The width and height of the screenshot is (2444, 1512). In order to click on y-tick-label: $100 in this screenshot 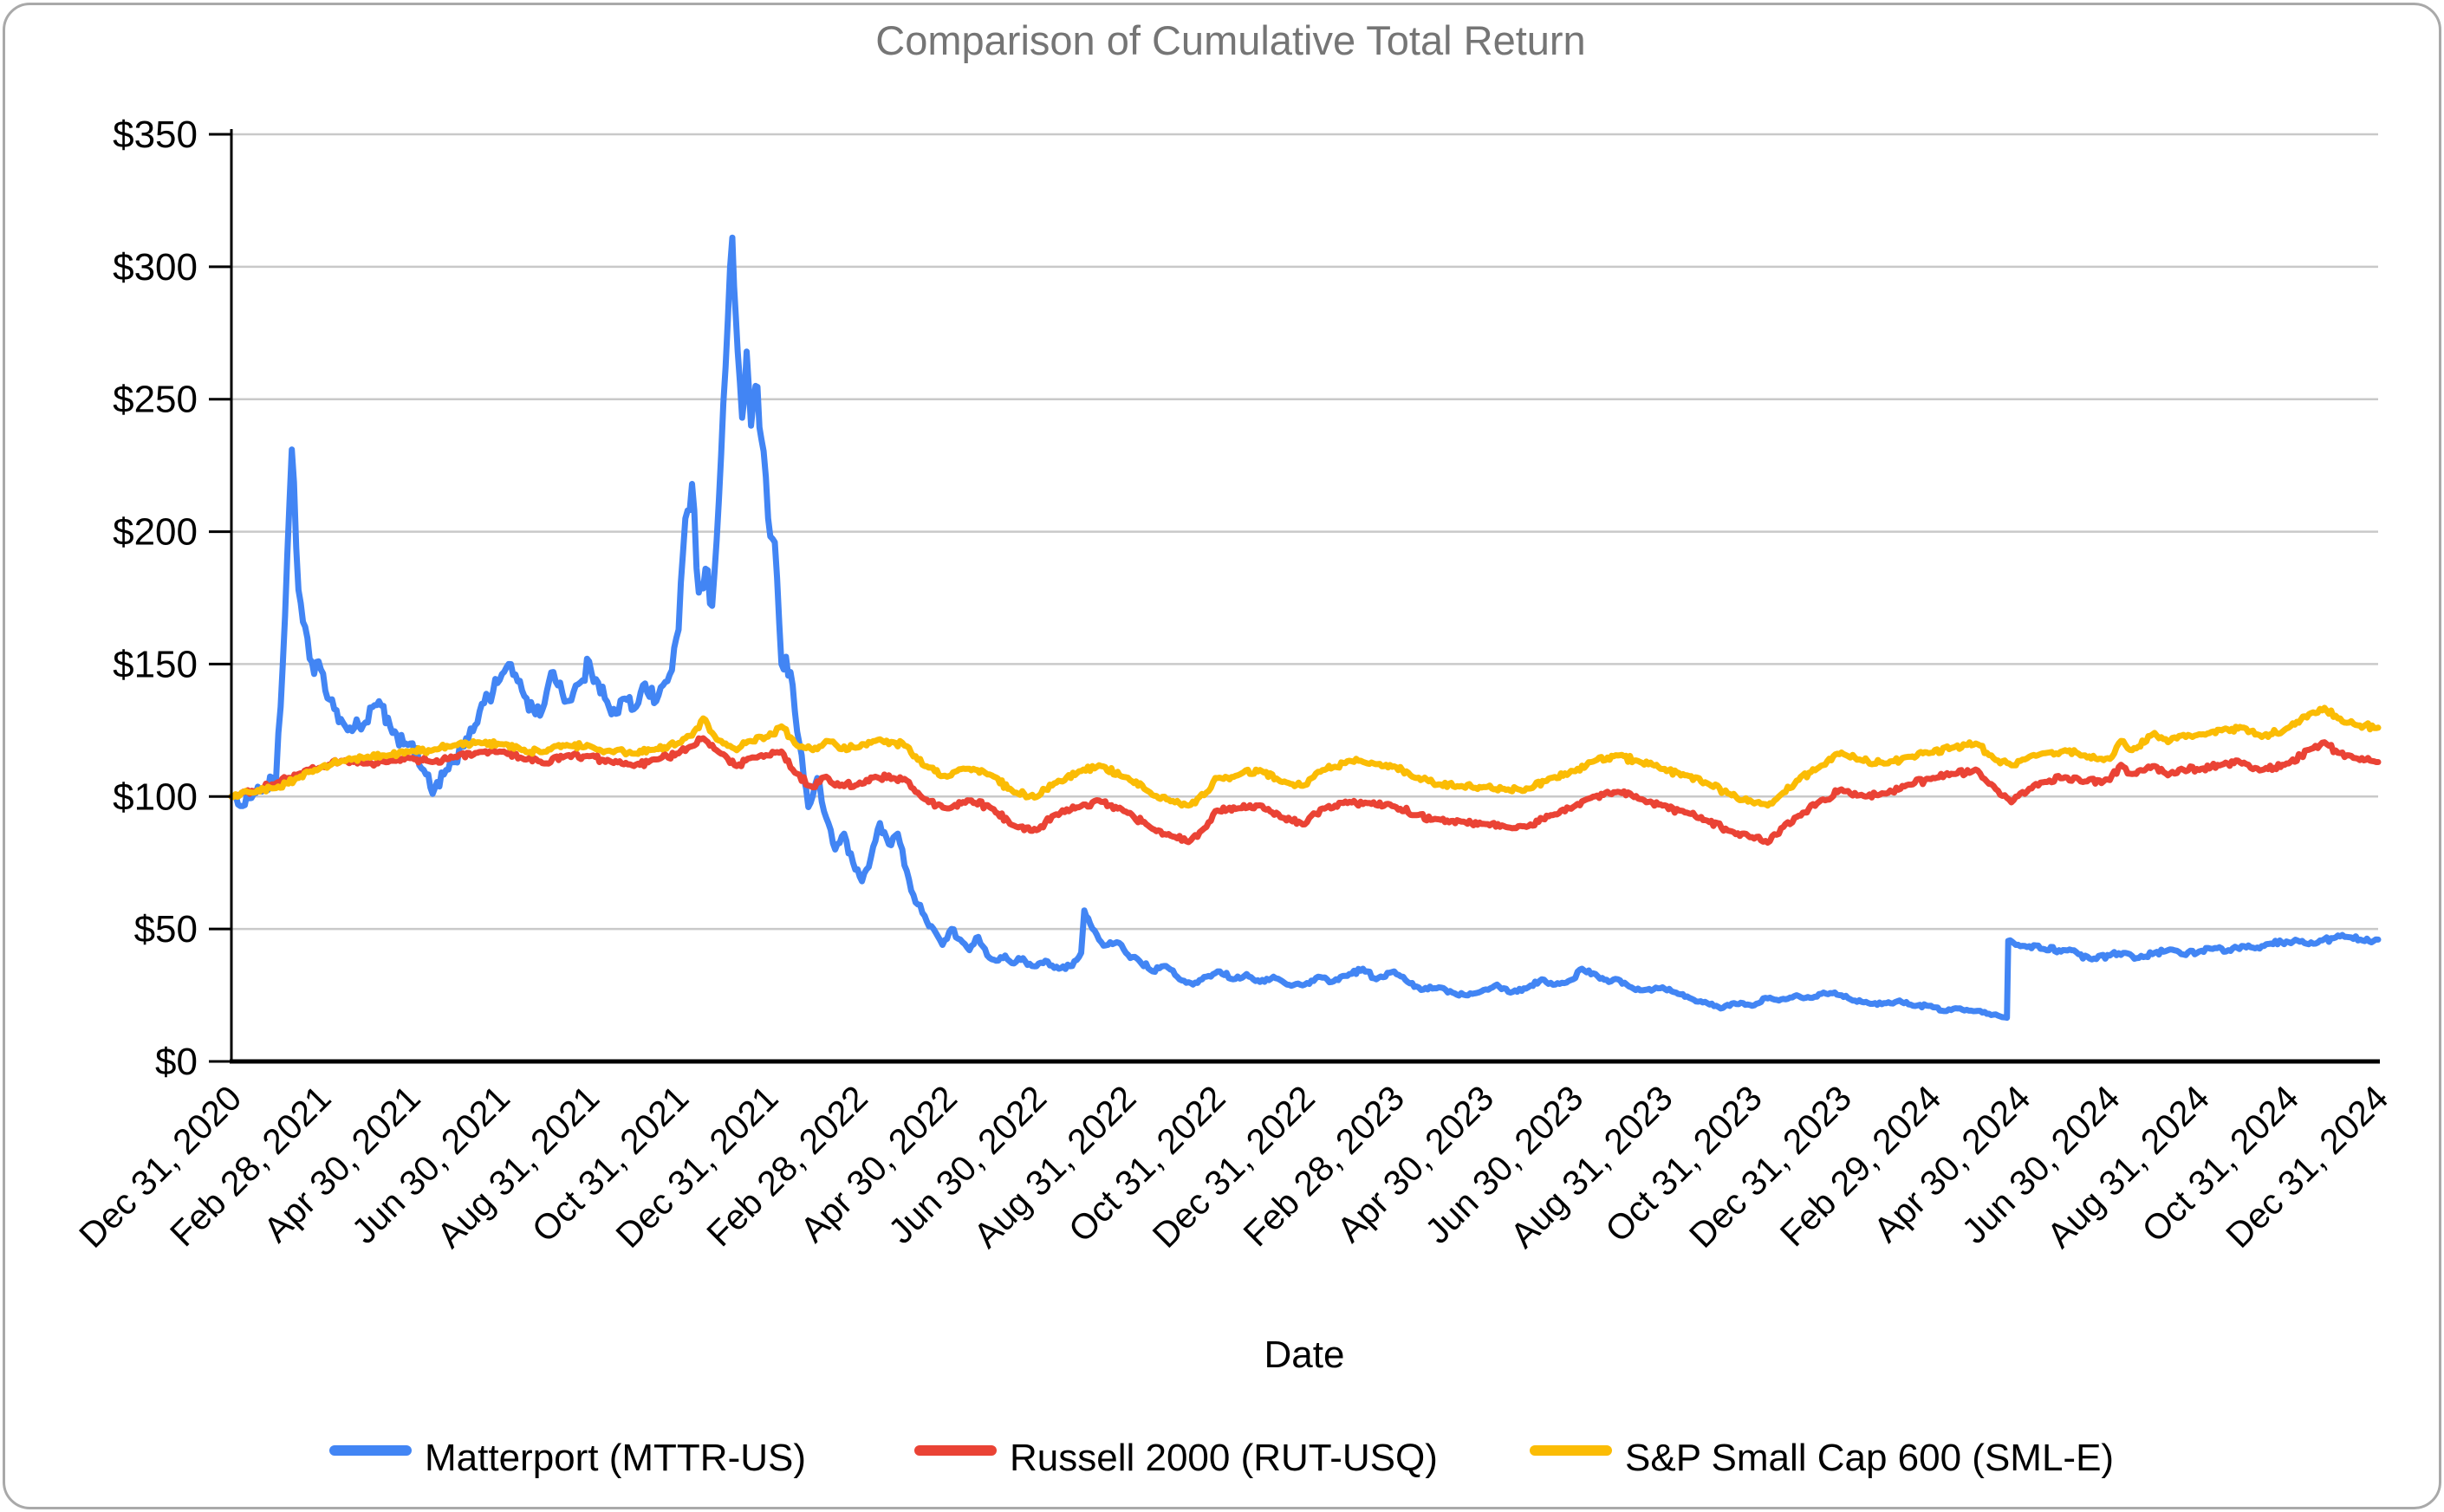, I will do `click(155, 796)`.